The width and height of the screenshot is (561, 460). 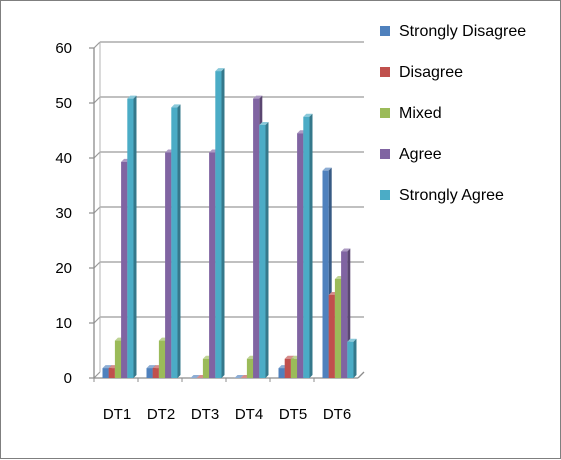 I want to click on legend-item: Disagree, so click(x=421, y=72).